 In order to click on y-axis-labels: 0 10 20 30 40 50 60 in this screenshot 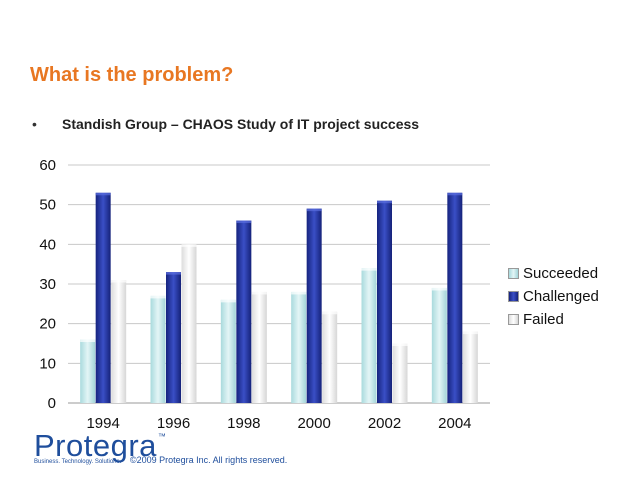, I will do `click(47, 284)`.